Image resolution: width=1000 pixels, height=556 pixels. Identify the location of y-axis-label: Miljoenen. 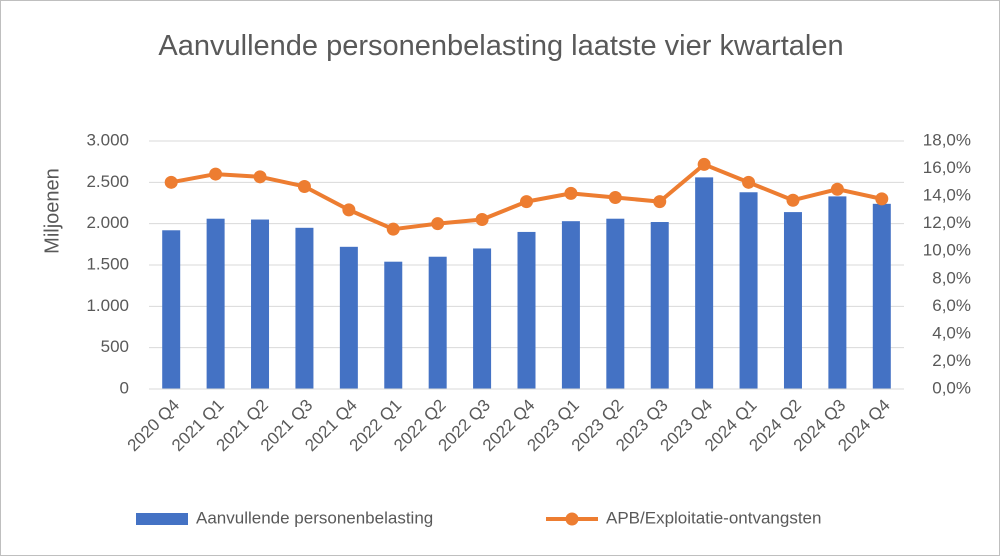
(52, 211).